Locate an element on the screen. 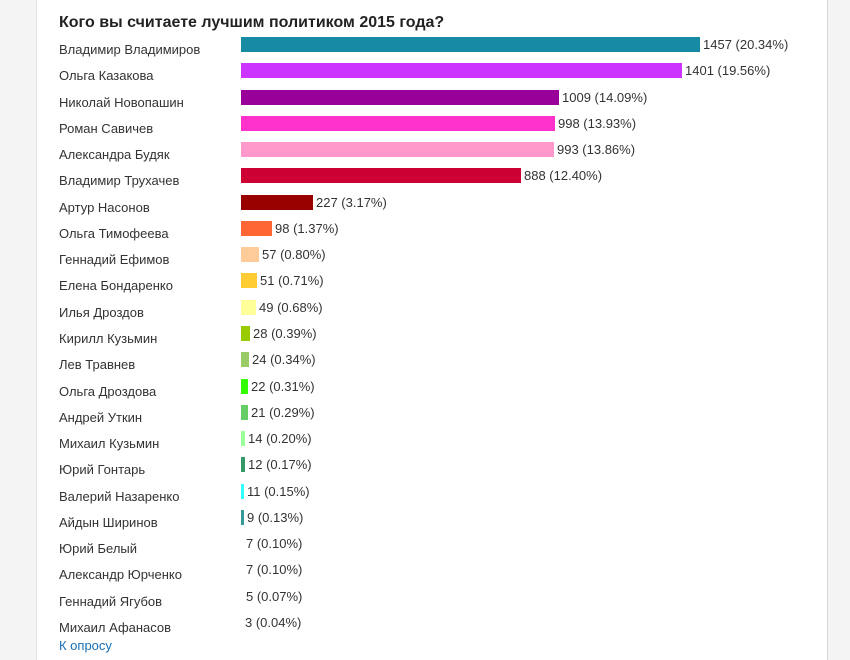  result-row: Николай Новопашин 1009 (14.09%) is located at coordinates (425, 102).